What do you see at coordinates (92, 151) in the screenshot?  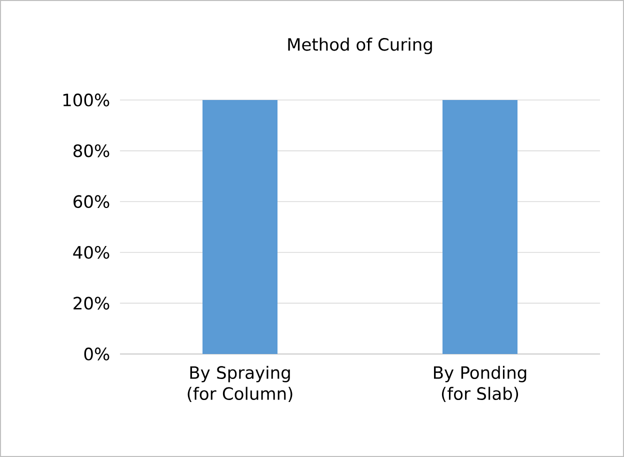 I see `y-tick-label: 80%` at bounding box center [92, 151].